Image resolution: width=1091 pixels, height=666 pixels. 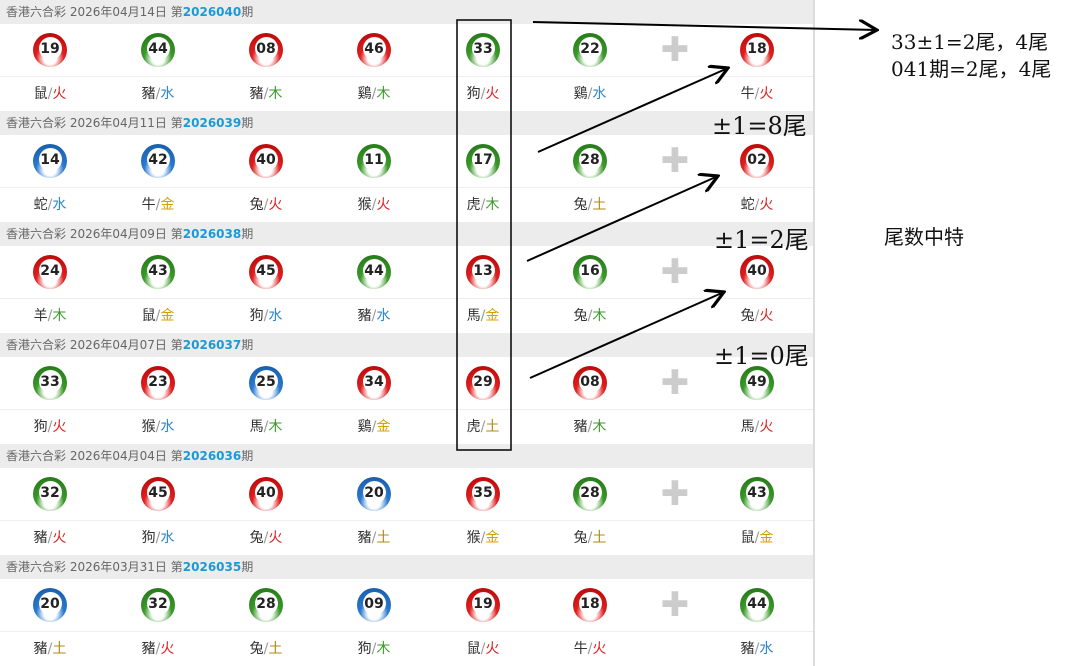 What do you see at coordinates (406, 649) in the screenshot?
I see `label-row: 豬/土 豬/火 兔/土 狗/木 鼠/火 牛/火 豬/水` at bounding box center [406, 649].